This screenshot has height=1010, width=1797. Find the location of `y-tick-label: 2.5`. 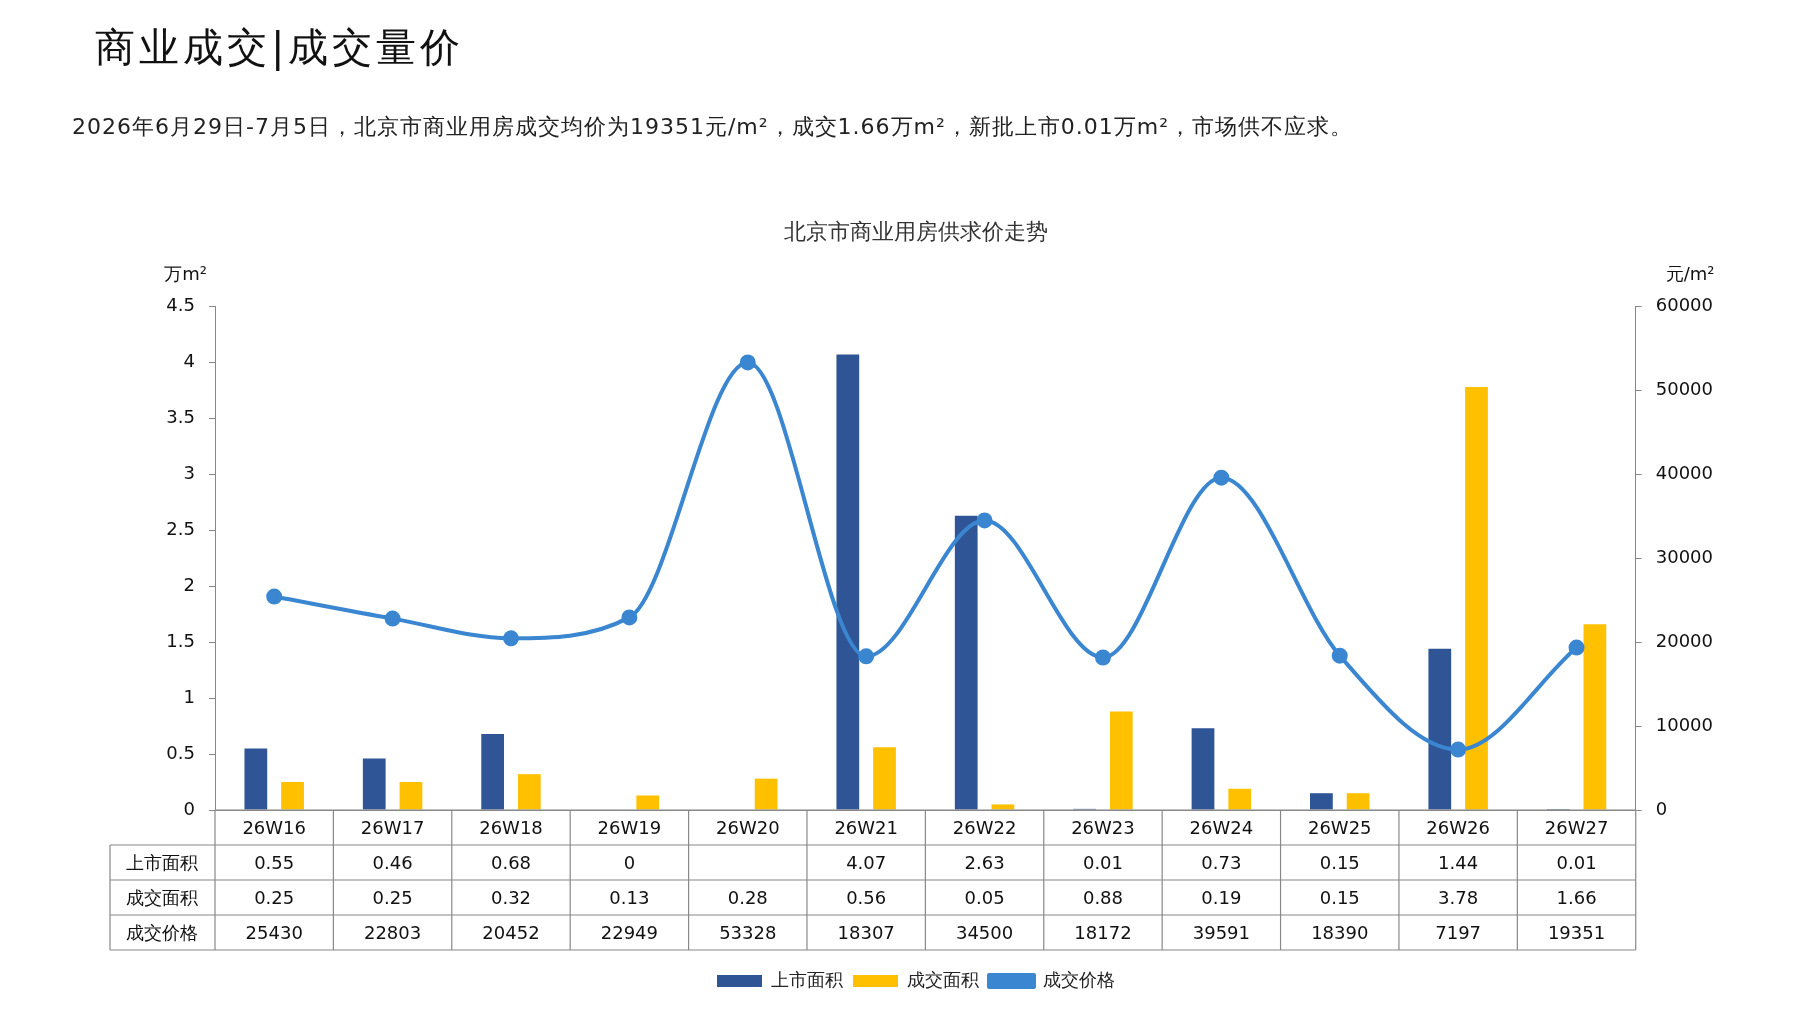

y-tick-label: 2.5 is located at coordinates (180, 528).